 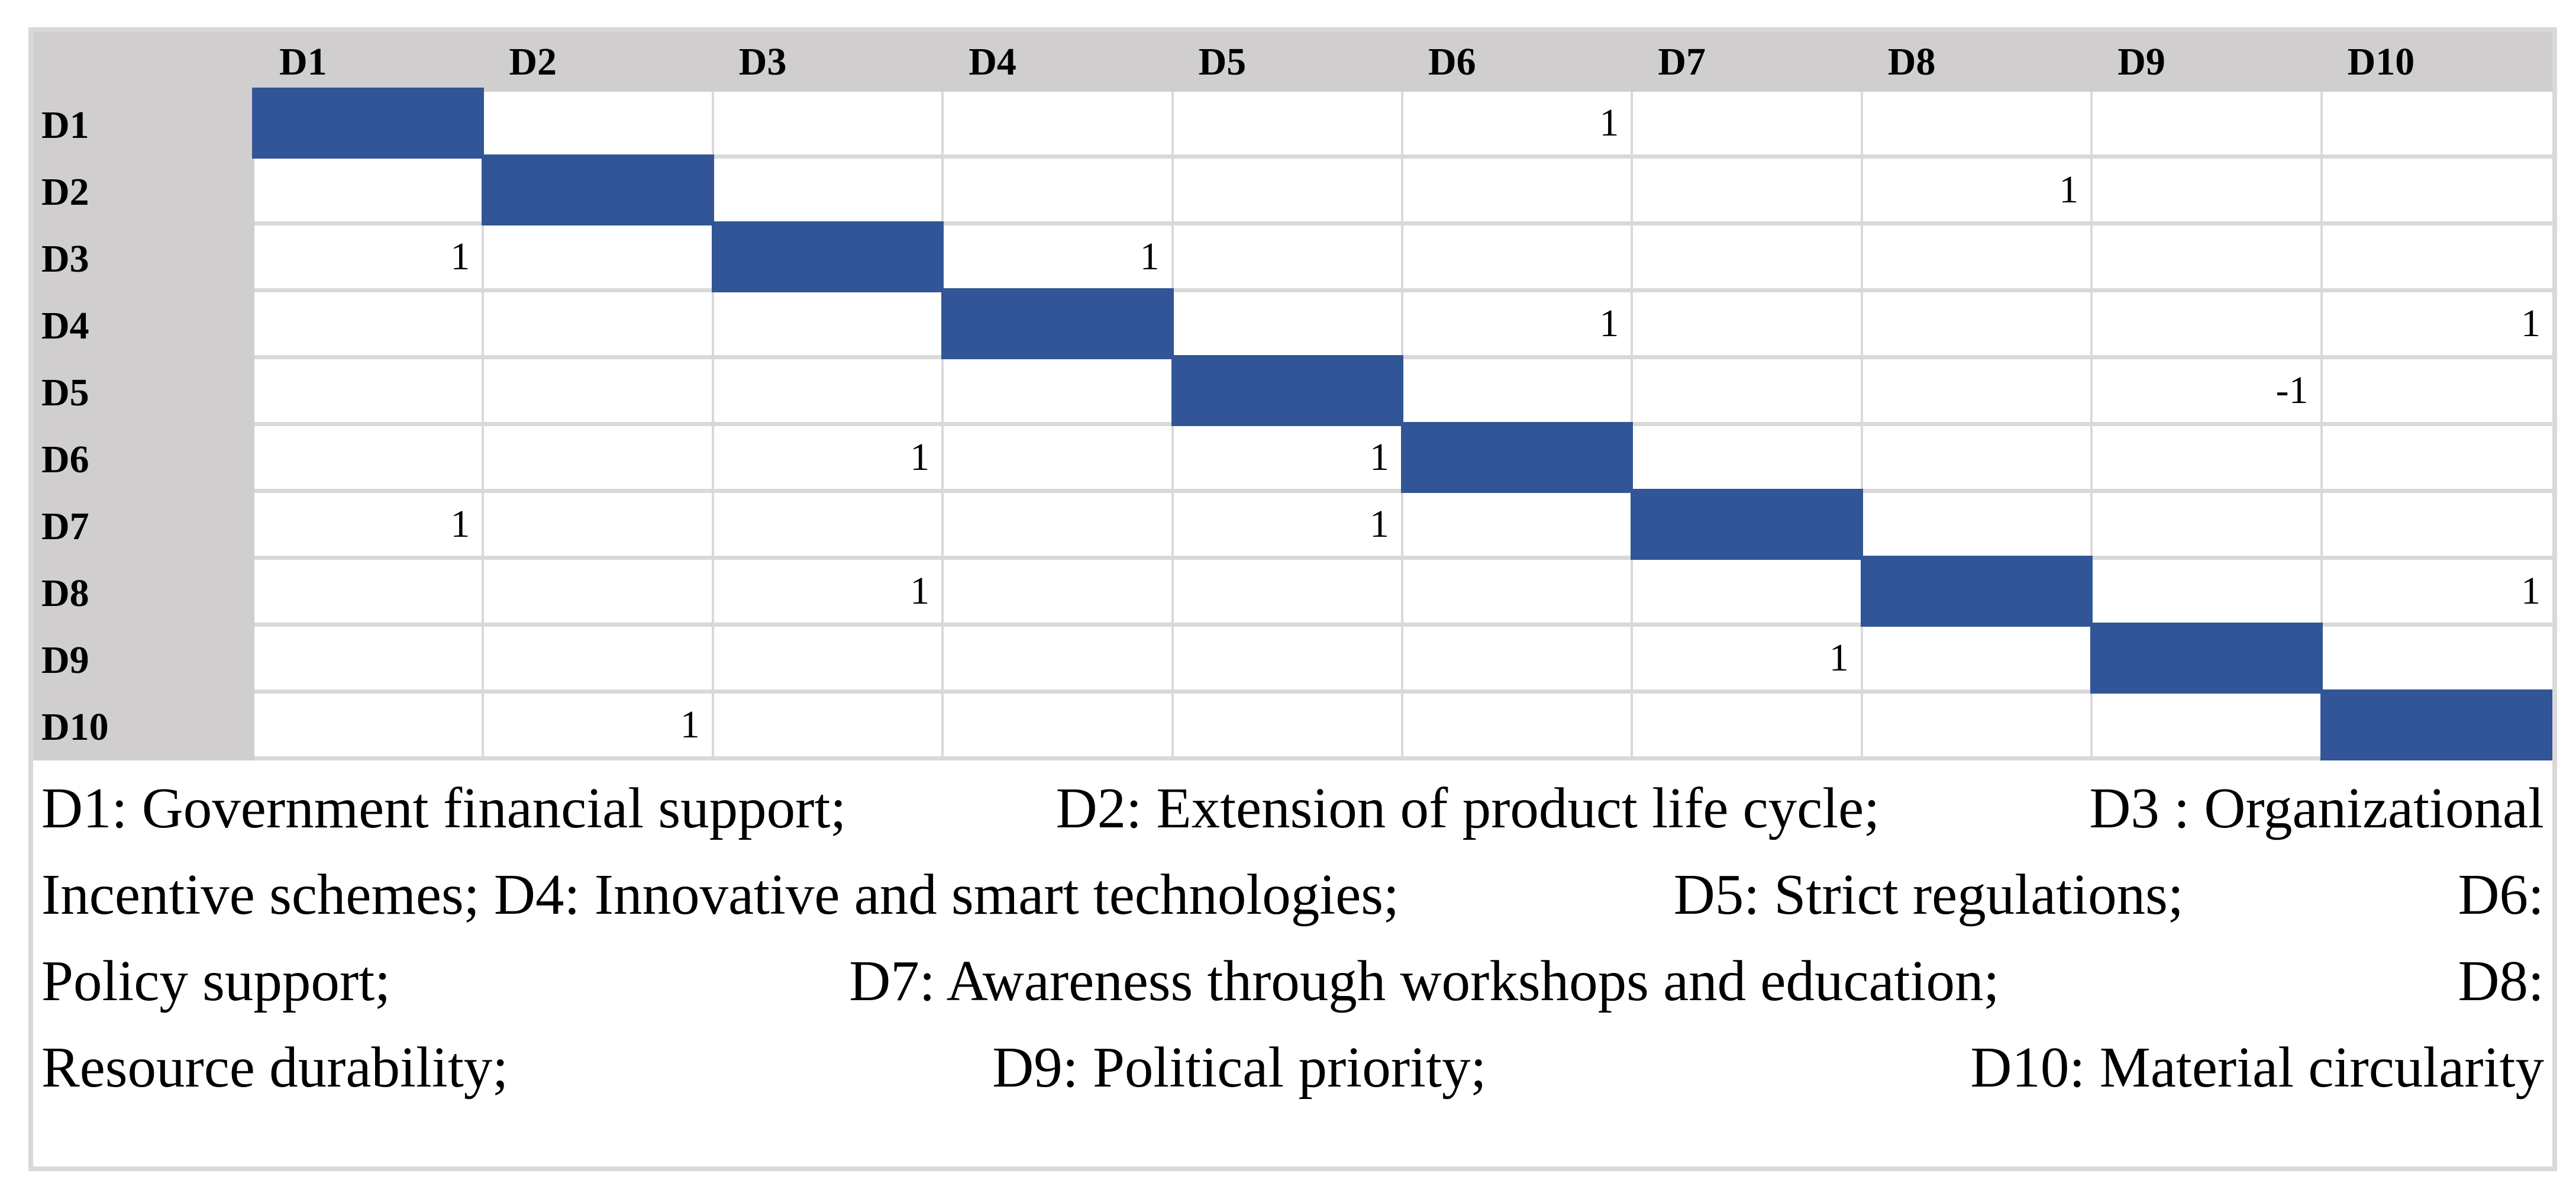 I want to click on matrix-cell-D5-D2, so click(x=599, y=392).